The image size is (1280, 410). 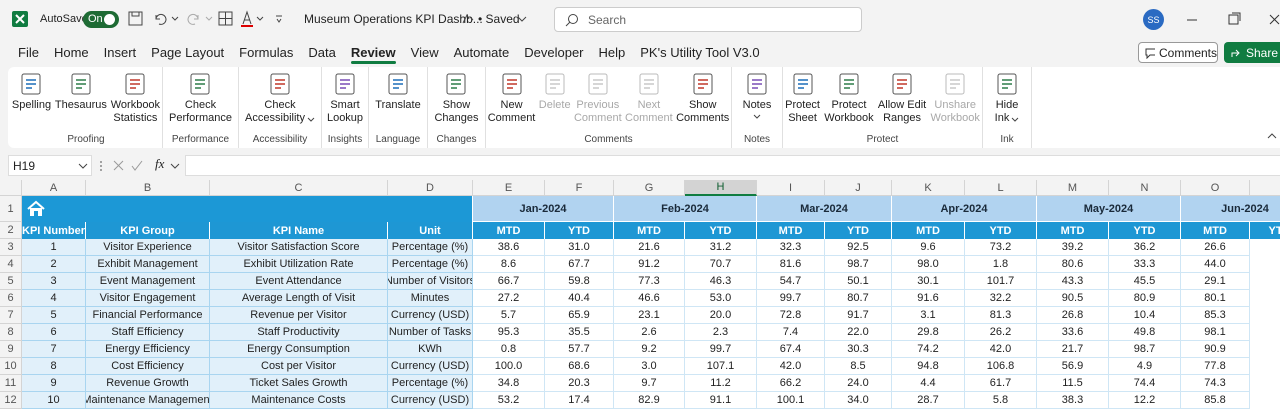 What do you see at coordinates (721, 332) in the screenshot?
I see `kpi-value-cell: 2.3` at bounding box center [721, 332].